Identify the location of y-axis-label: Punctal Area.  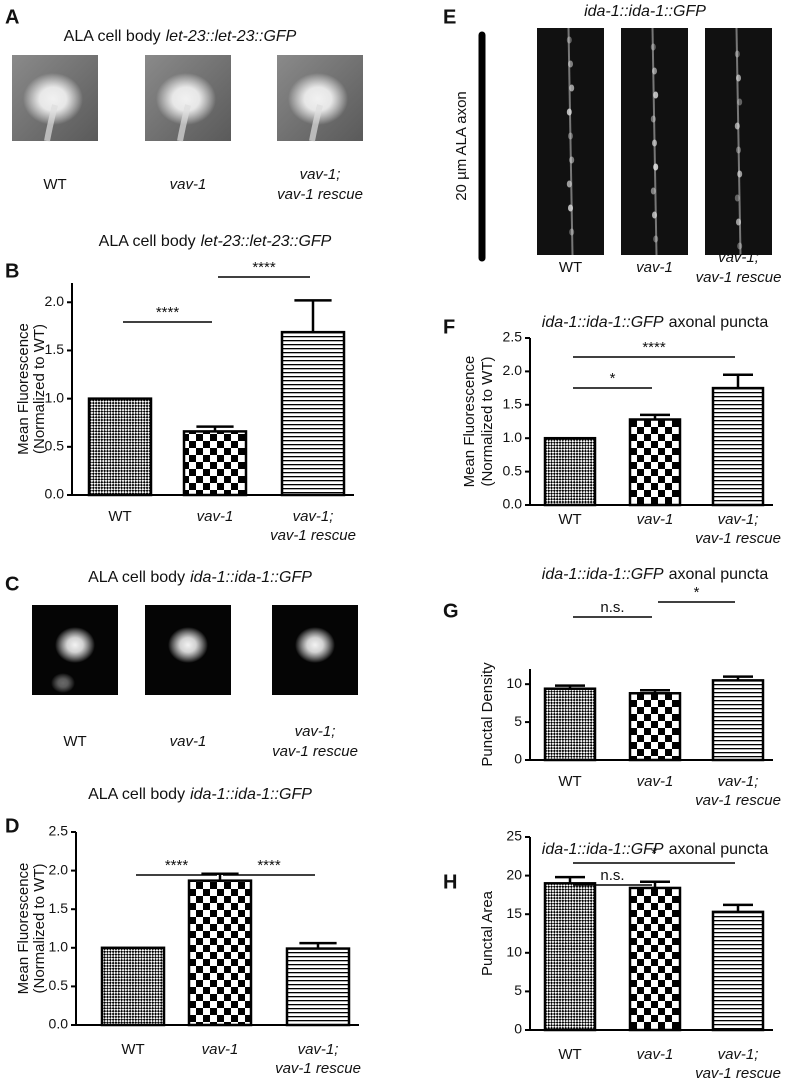
(487, 933).